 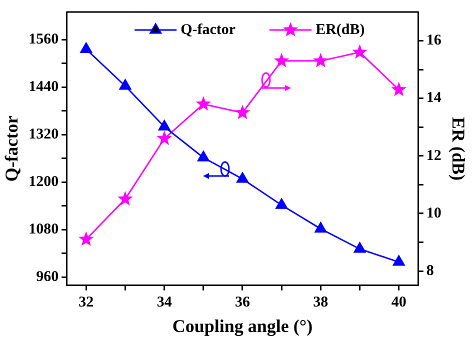 I want to click on y-tick-label: 1200, so click(x=43, y=182).